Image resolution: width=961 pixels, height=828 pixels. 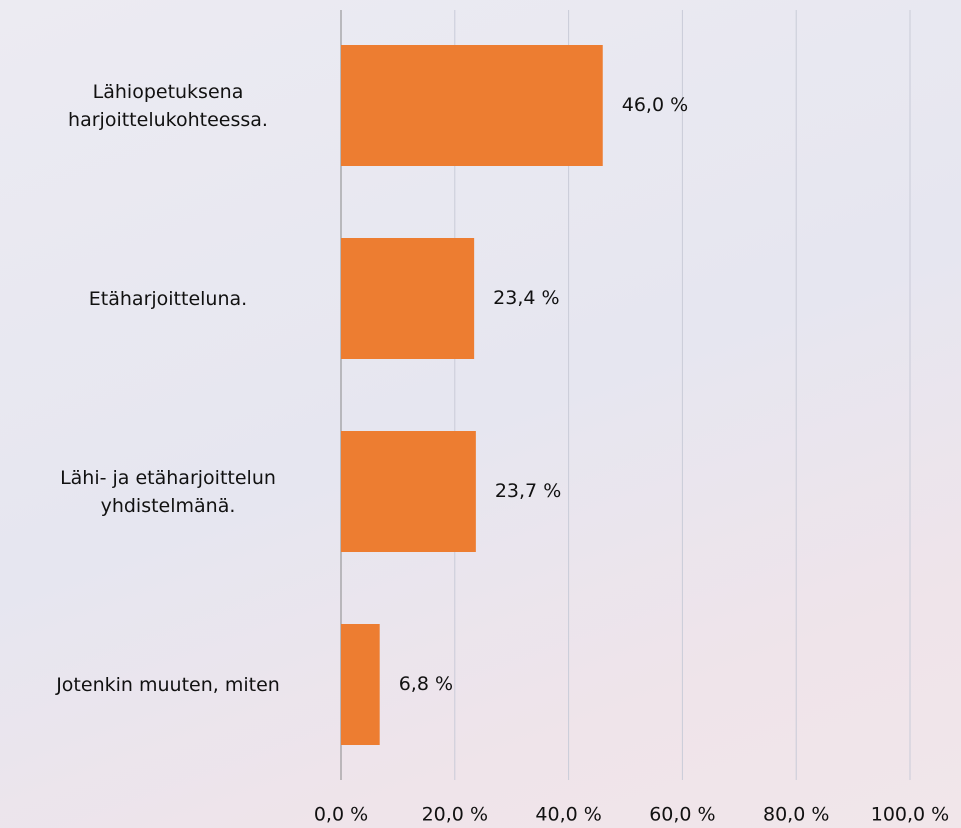 I want to click on category-label: Etäharjoitteluna., so click(x=168, y=298).